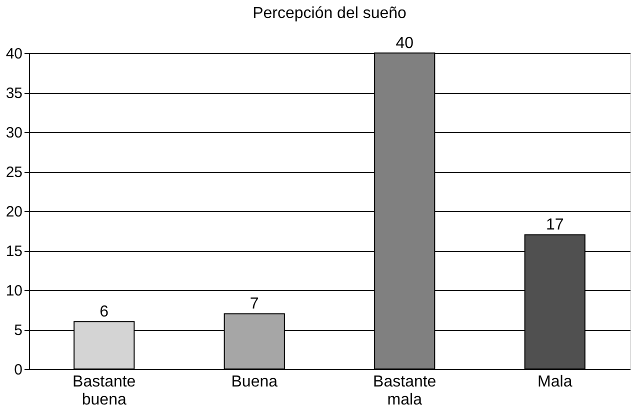 The width and height of the screenshot is (640, 412). Describe the element at coordinates (14, 93) in the screenshot. I see `y-tick-label: 35` at that location.